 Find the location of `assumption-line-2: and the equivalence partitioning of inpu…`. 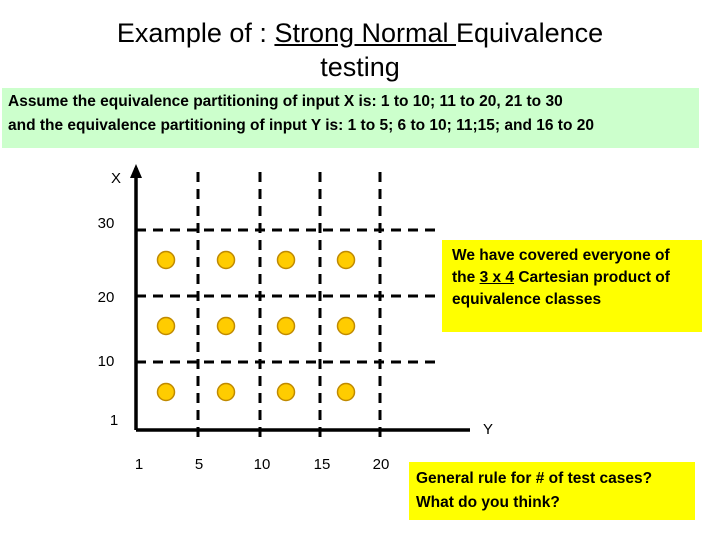

assumption-line-2: and the equivalence partitioning of inpu… is located at coordinates (301, 125).